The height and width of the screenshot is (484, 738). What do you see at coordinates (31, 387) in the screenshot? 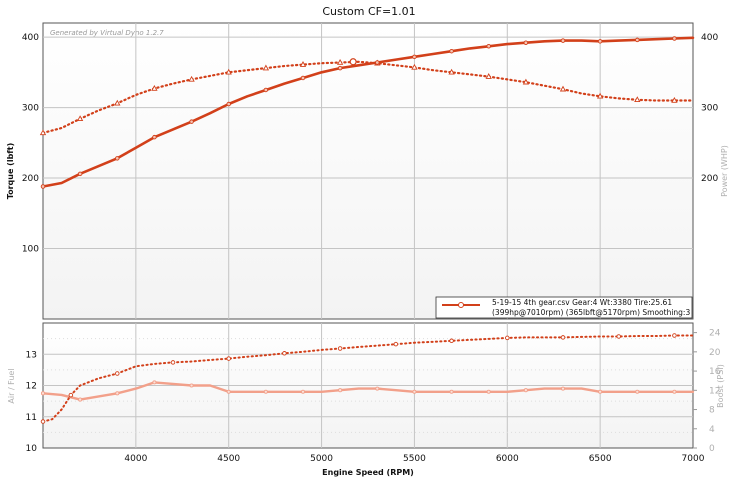
I see `y-tick-label-afr: 12` at bounding box center [31, 387].